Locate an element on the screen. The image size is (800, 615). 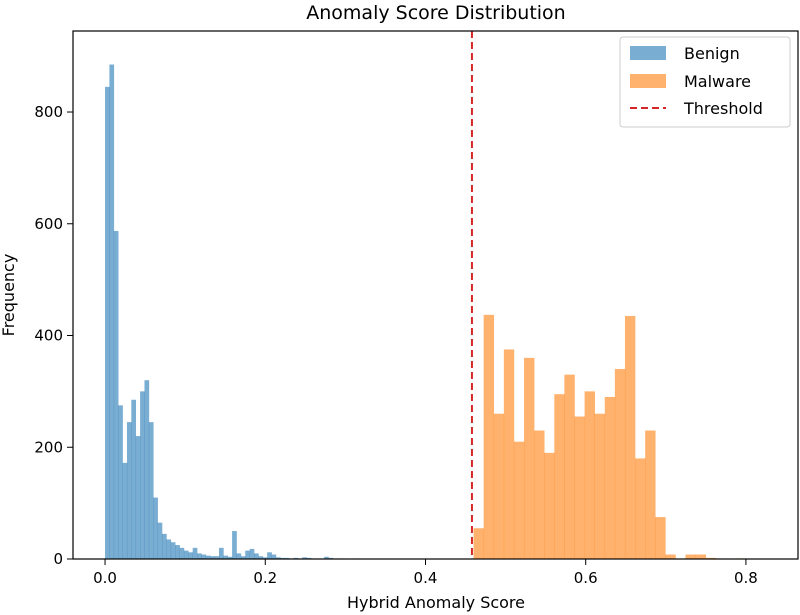
legend-swatch-malware is located at coordinates (648, 81).